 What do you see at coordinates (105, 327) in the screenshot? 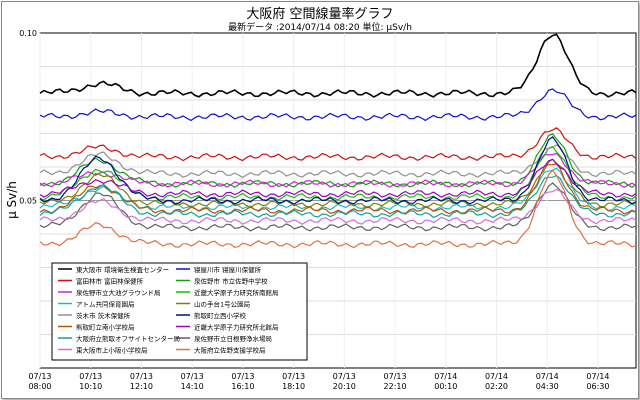
I see `legend-label: 熊取町立南小学校局` at bounding box center [105, 327].